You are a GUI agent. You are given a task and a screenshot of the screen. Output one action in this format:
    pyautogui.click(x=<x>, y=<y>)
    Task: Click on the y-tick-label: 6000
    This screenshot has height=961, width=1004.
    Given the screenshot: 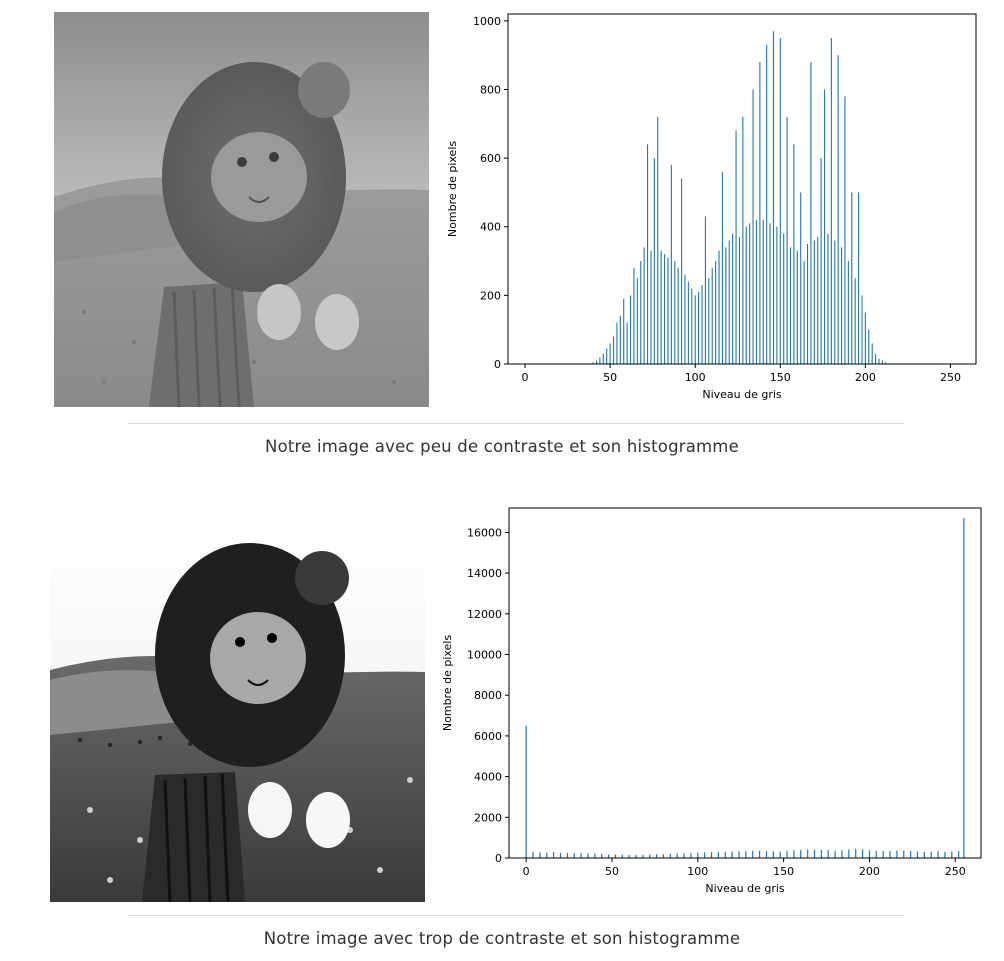 What is the action you would take?
    pyautogui.click(x=488, y=736)
    